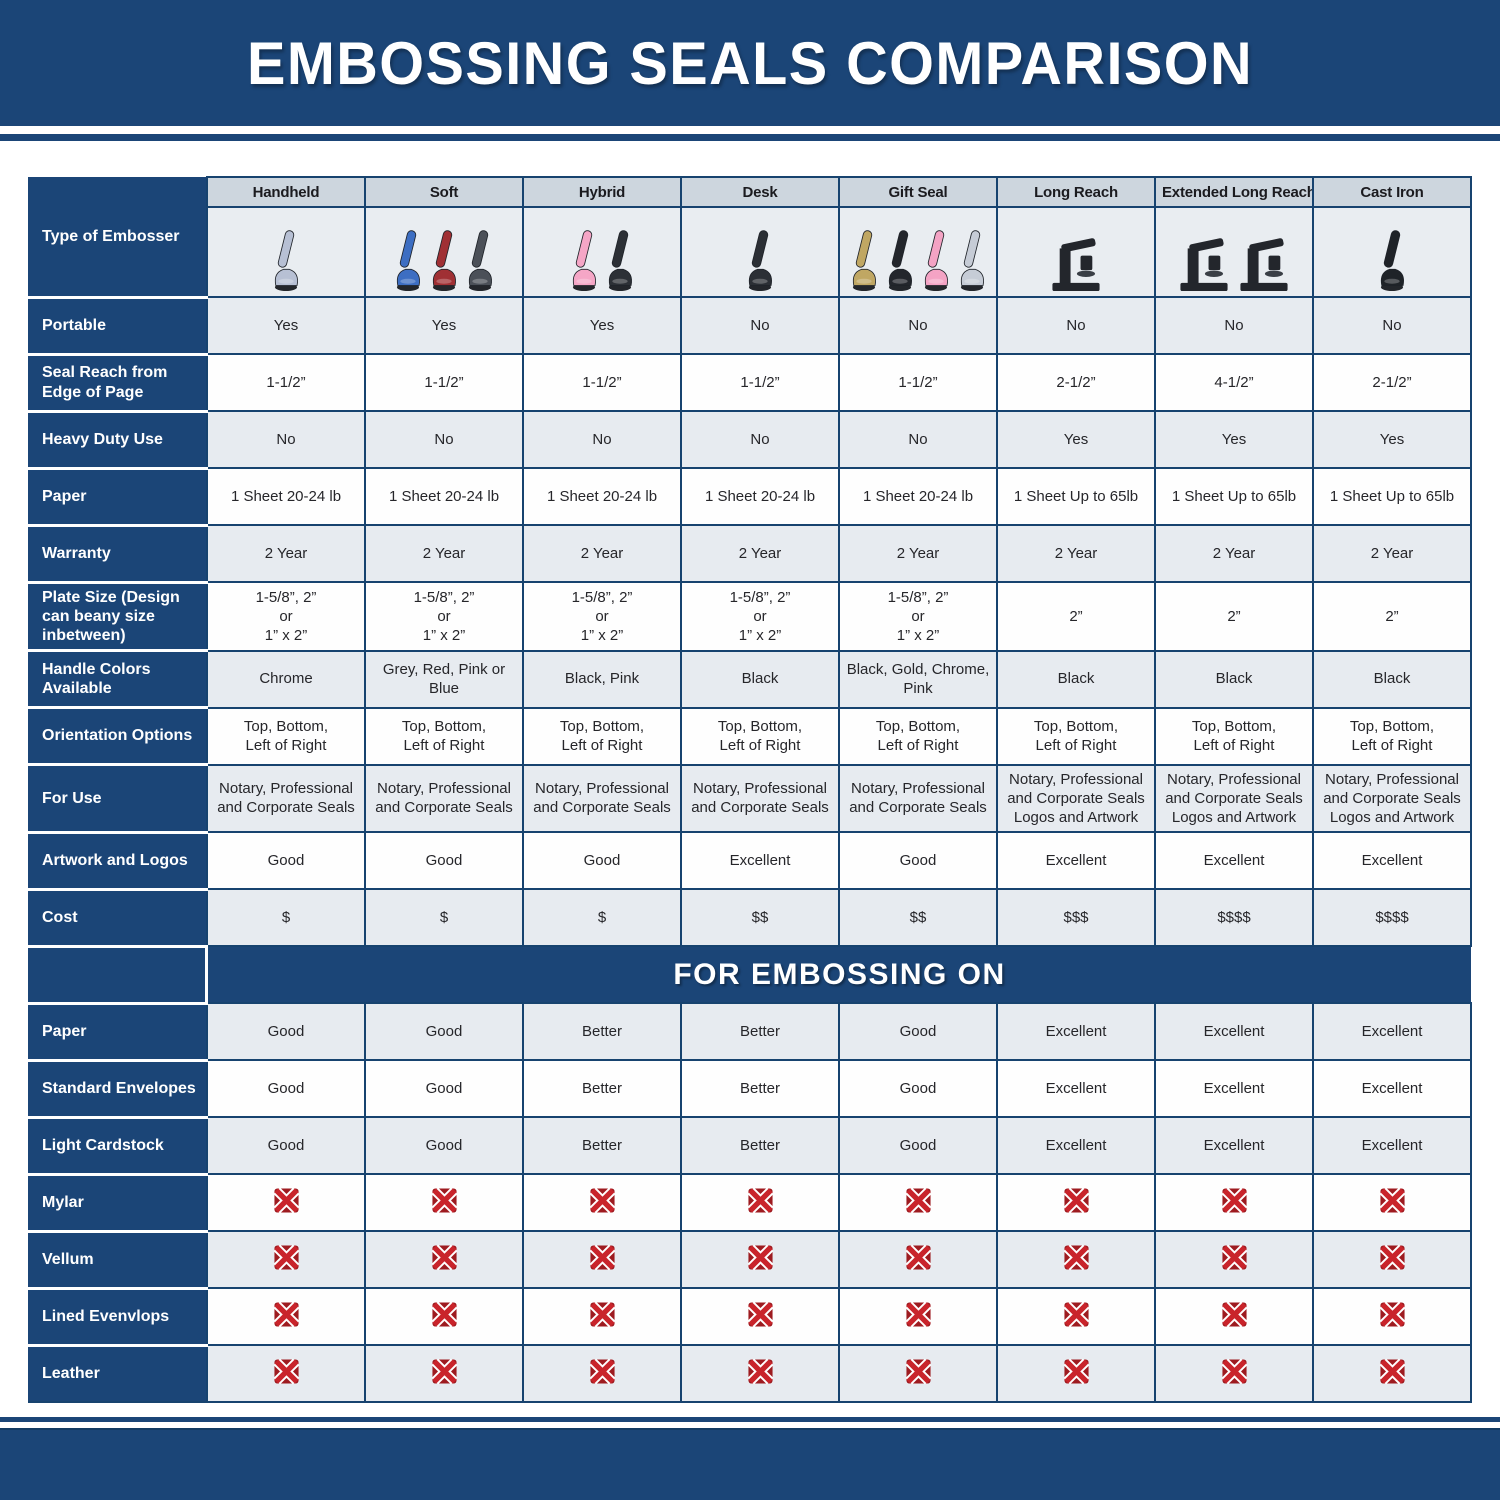  Describe the element at coordinates (118, 1259) in the screenshot. I see `row-label-vellum: Vellum` at that location.